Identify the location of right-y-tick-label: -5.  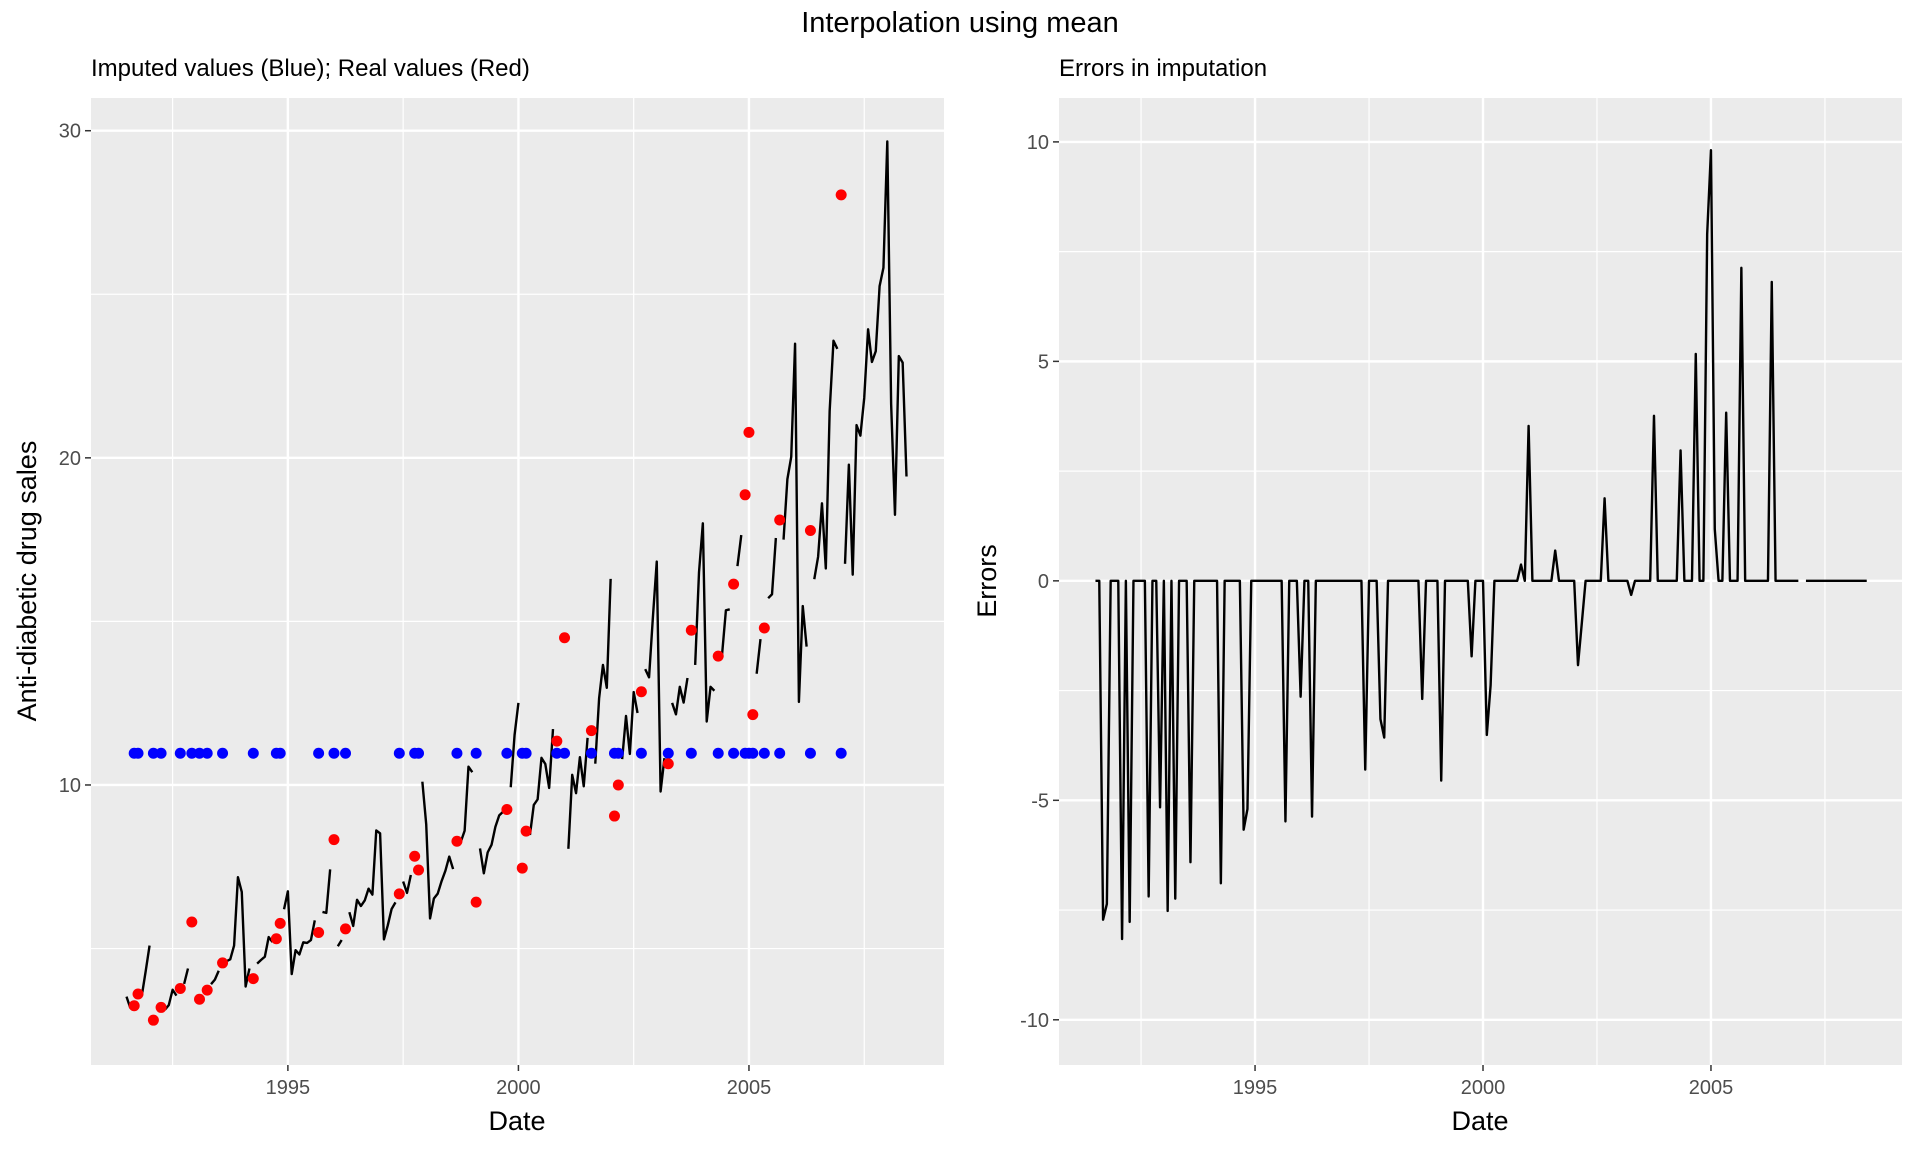
(1040, 801).